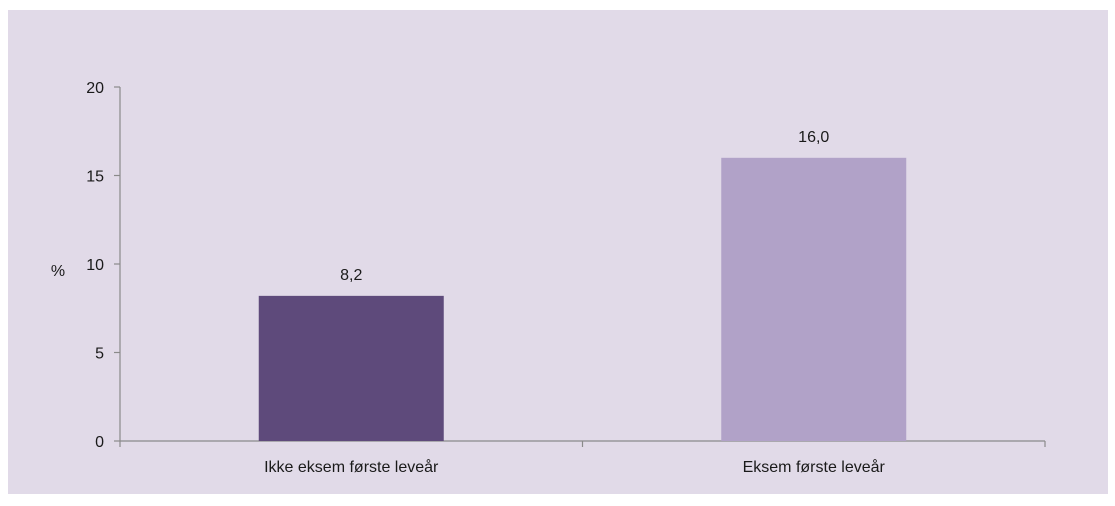  What do you see at coordinates (99, 354) in the screenshot?
I see `y-tick-label: 5` at bounding box center [99, 354].